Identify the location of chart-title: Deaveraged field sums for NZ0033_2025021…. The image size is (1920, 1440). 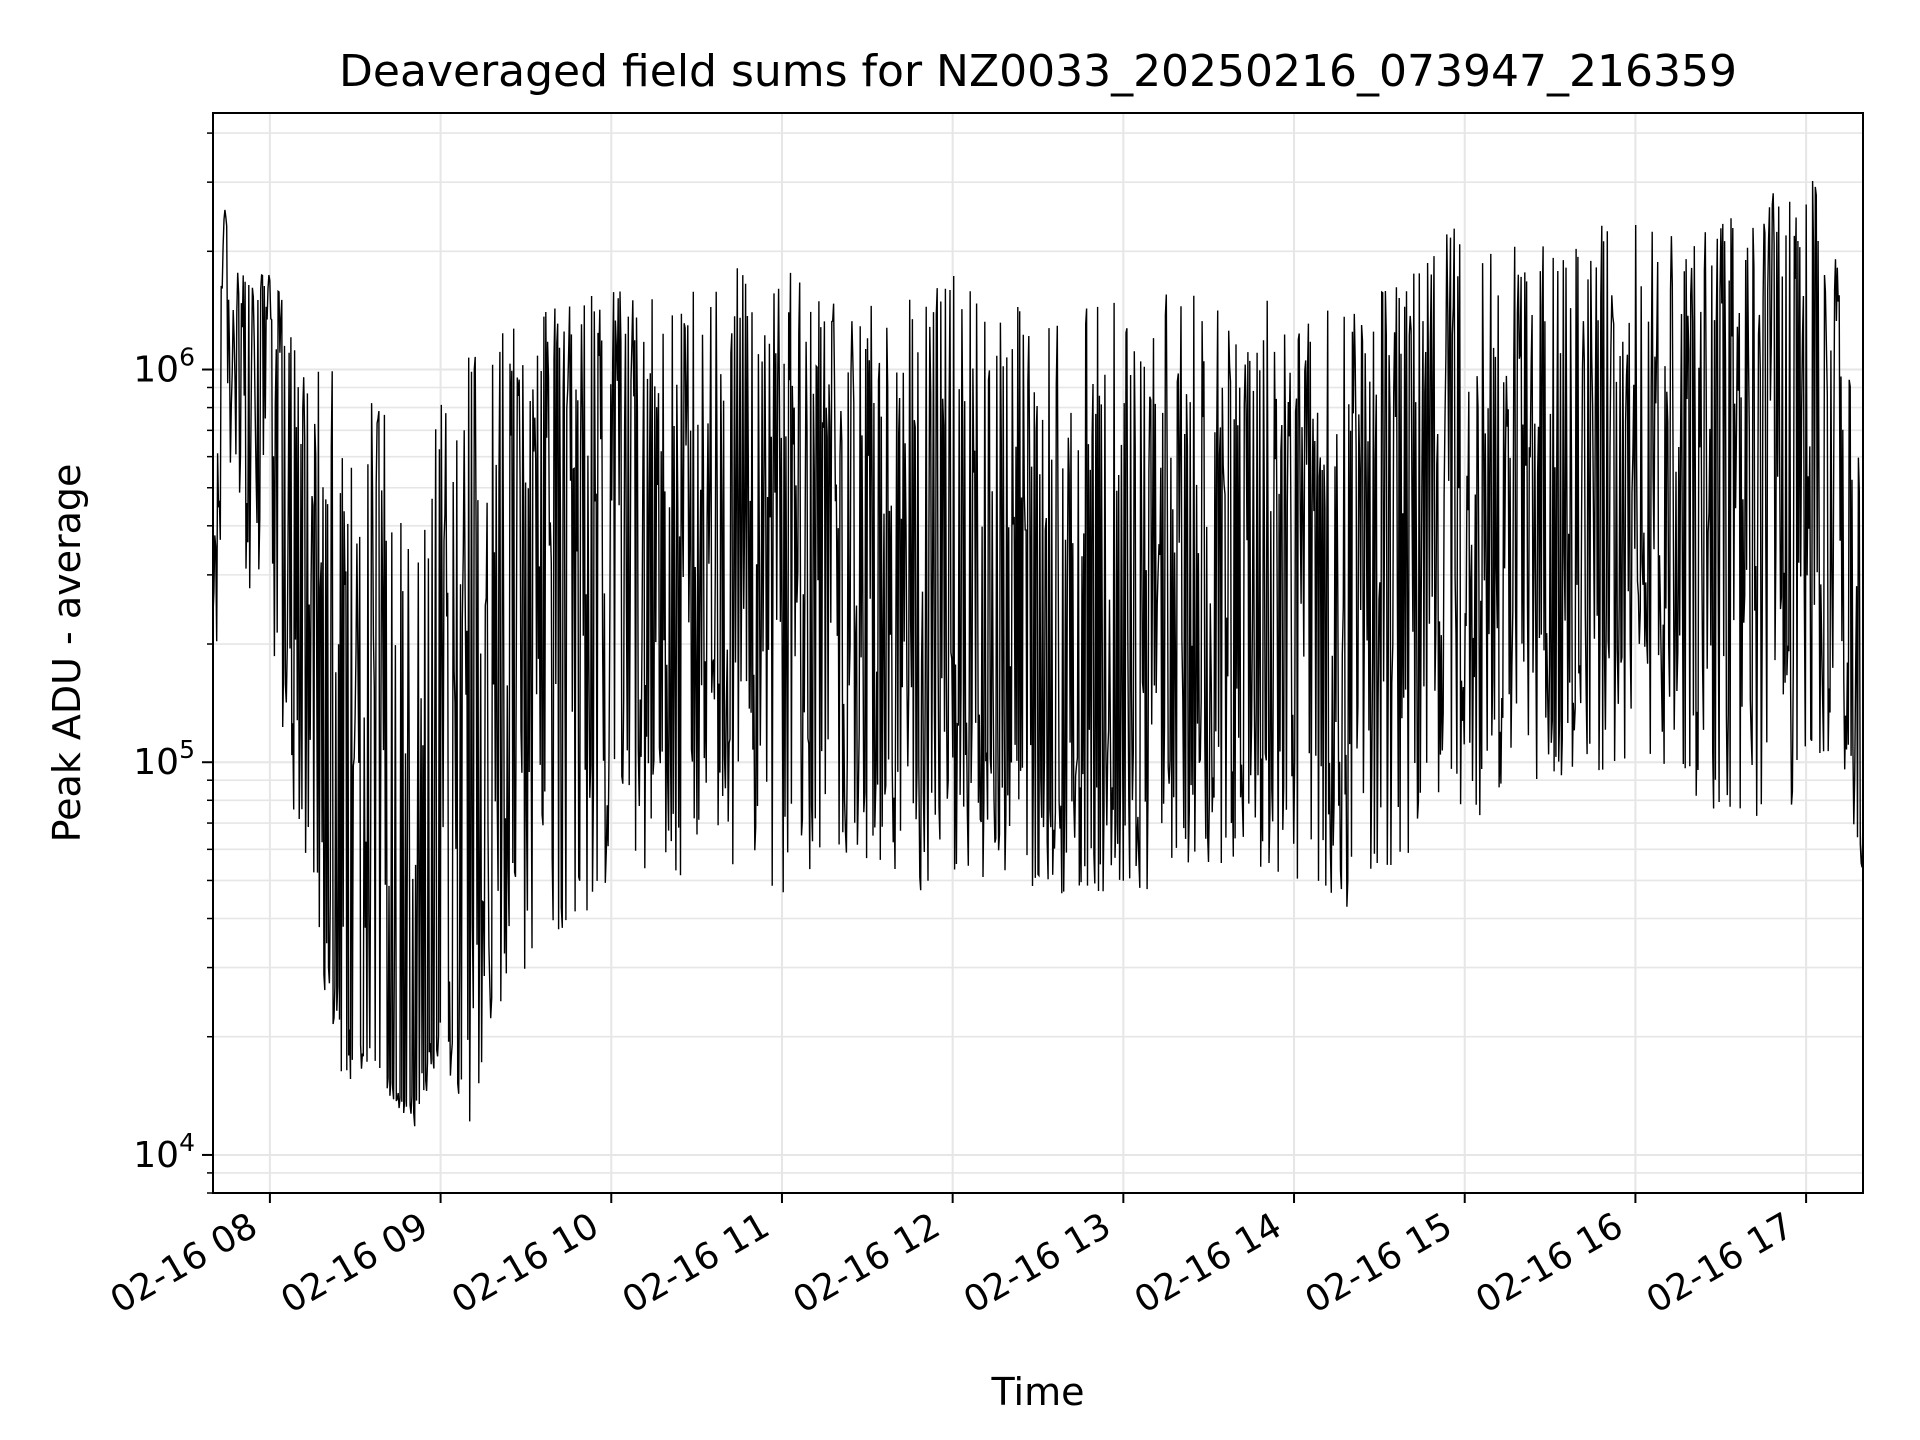
(1038, 71).